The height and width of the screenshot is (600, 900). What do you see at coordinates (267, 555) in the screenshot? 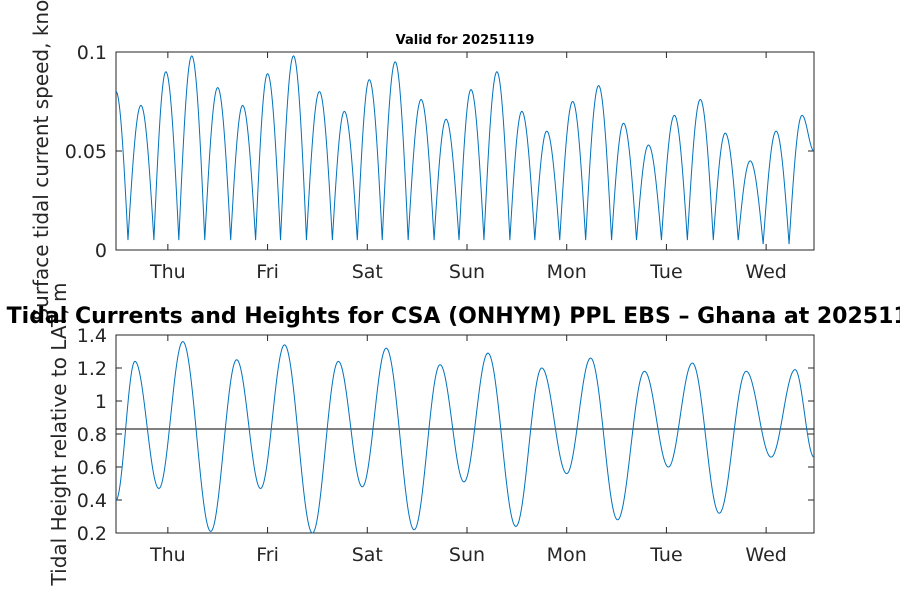
I see `tidal-height-x-tick-label: Fri` at bounding box center [267, 555].